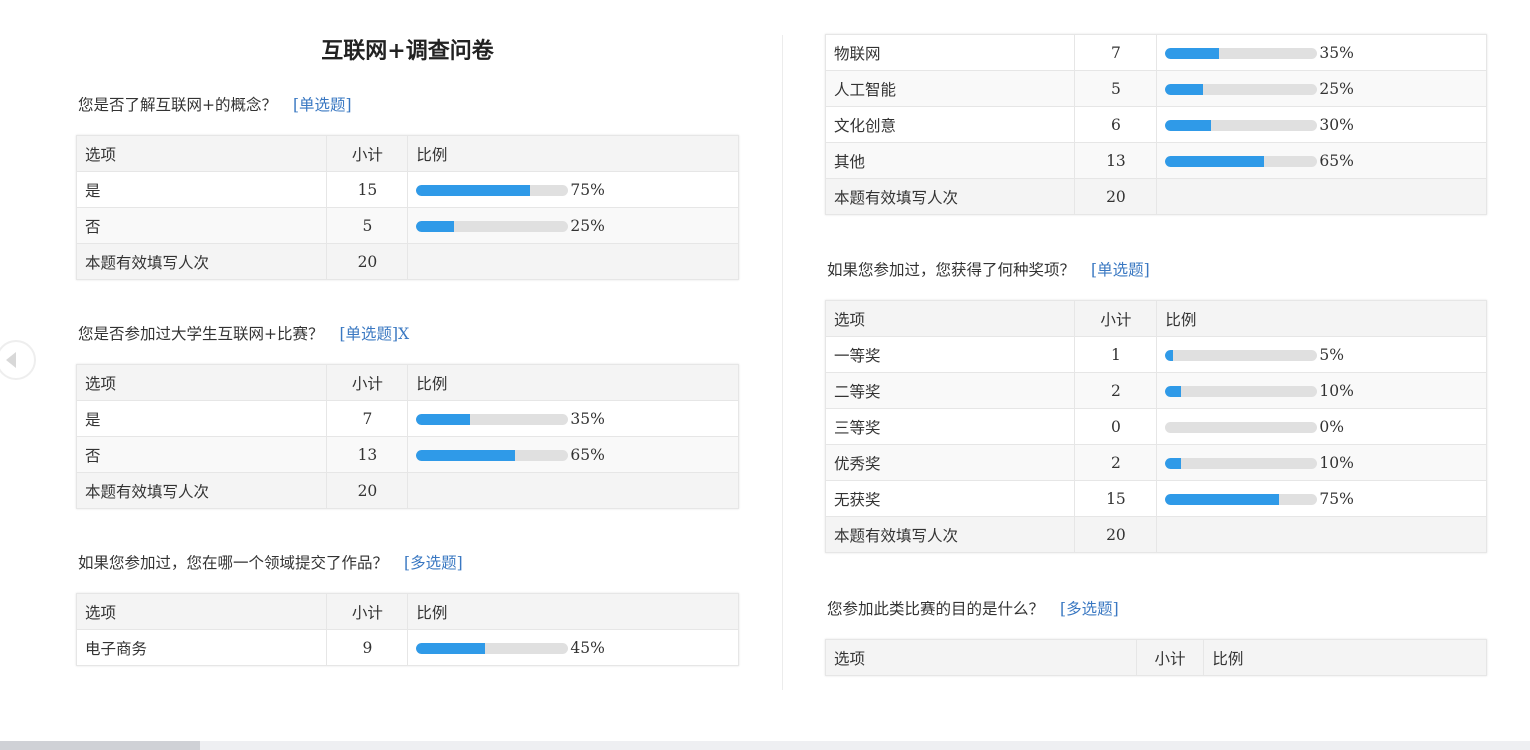  What do you see at coordinates (407, 51) in the screenshot?
I see `page-title: 互联网+调查问卷` at bounding box center [407, 51].